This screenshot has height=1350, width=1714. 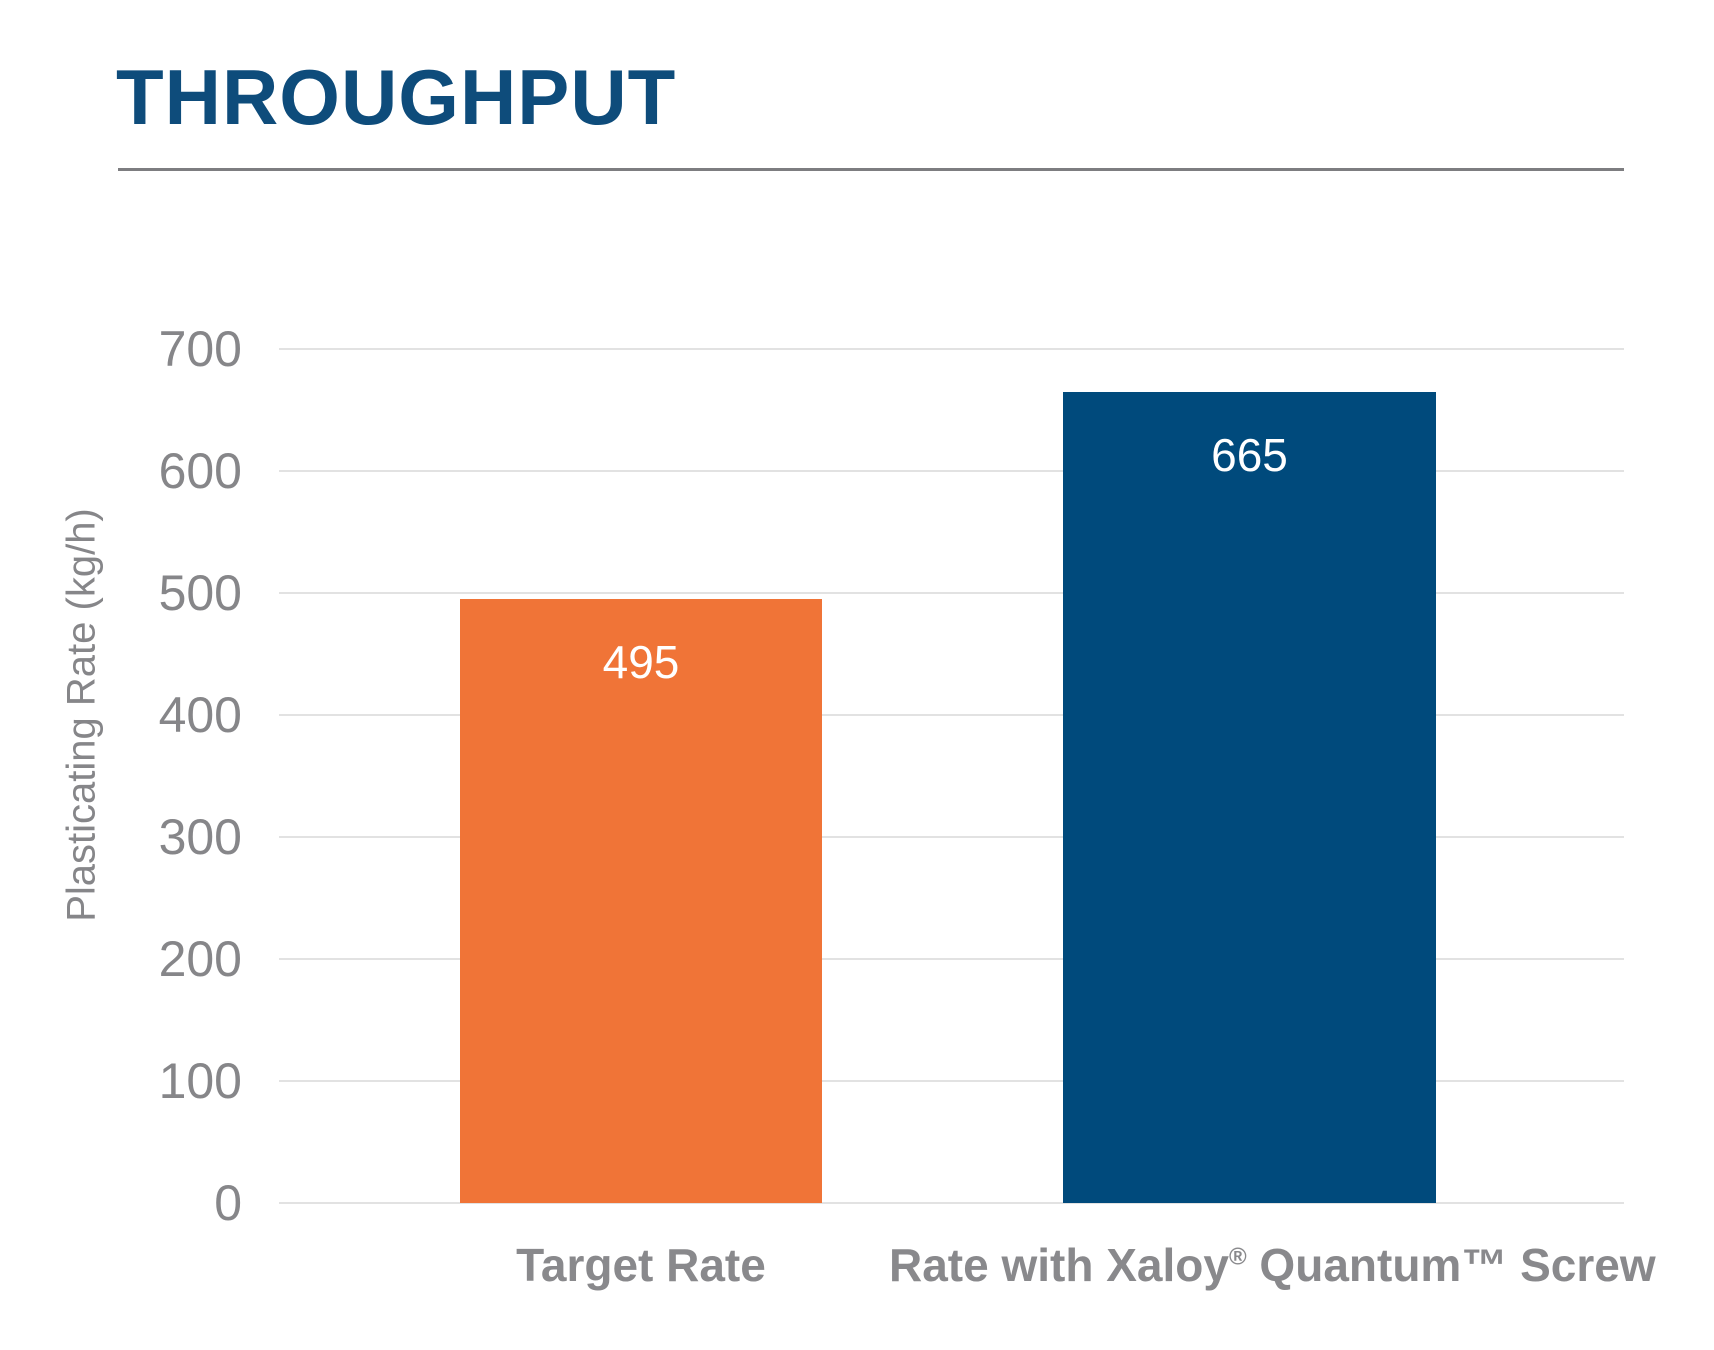 I want to click on y-axis-label-text: Plasticating Rate (kg/h), so click(x=81, y=715).